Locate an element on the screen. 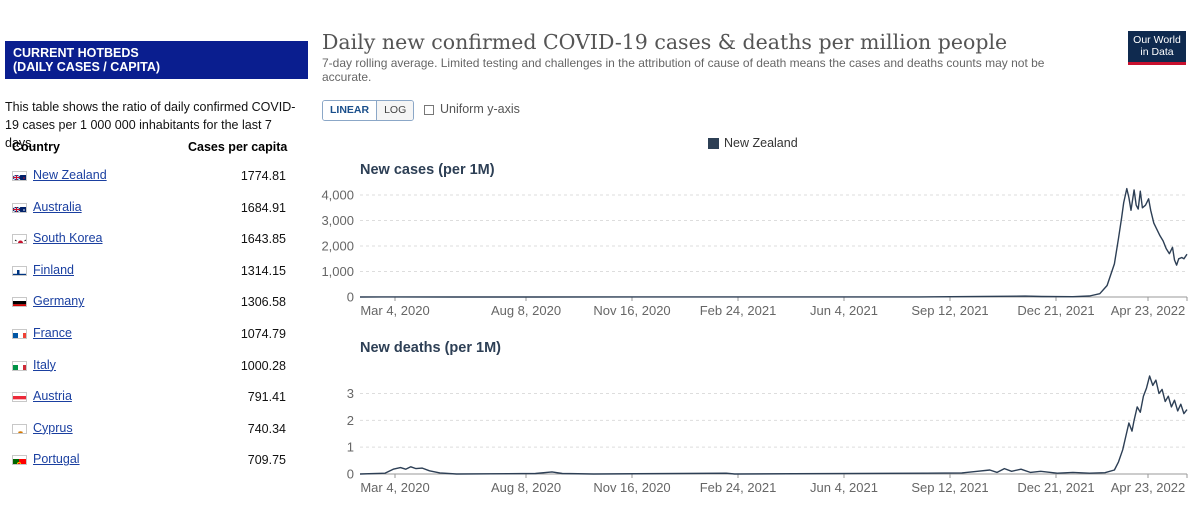 The image size is (1200, 512). logo-line1: Our World is located at coordinates (1157, 40).